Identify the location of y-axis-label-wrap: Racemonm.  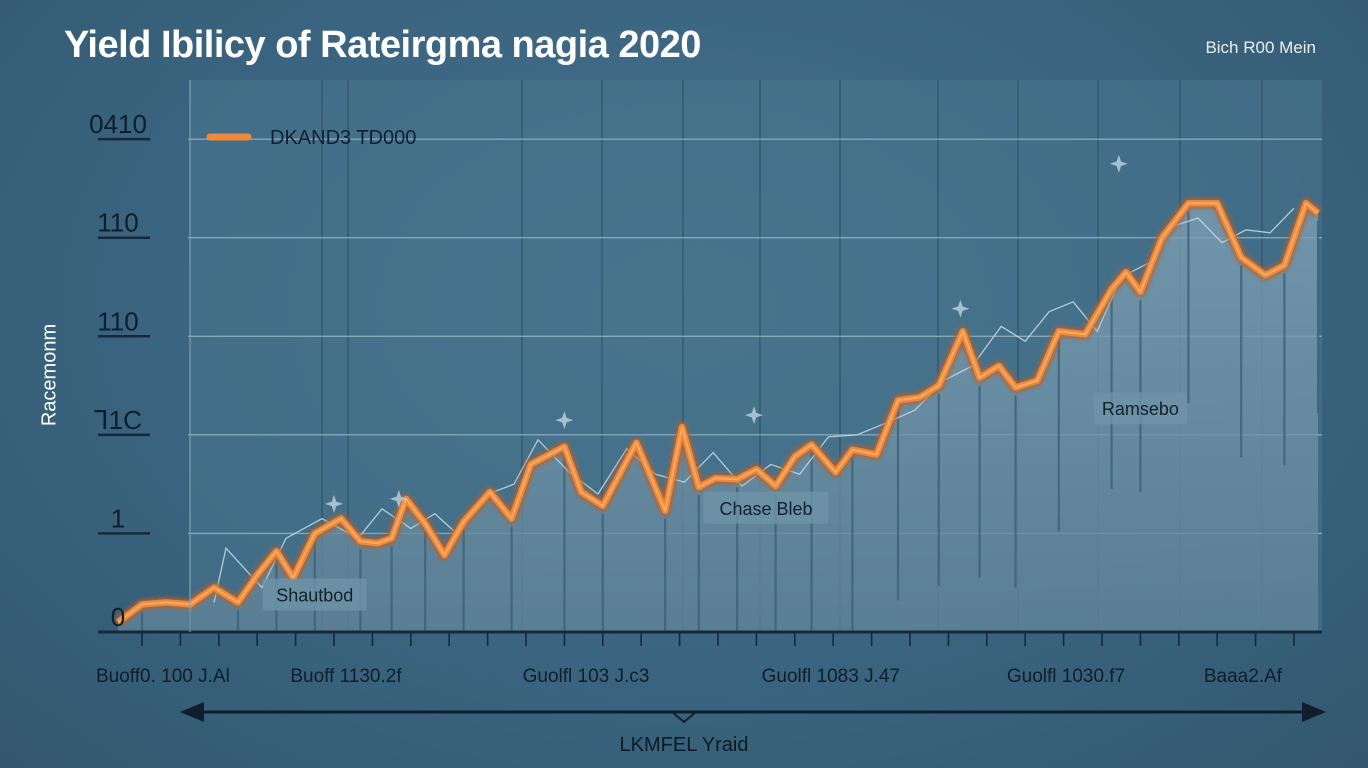
(50, 375).